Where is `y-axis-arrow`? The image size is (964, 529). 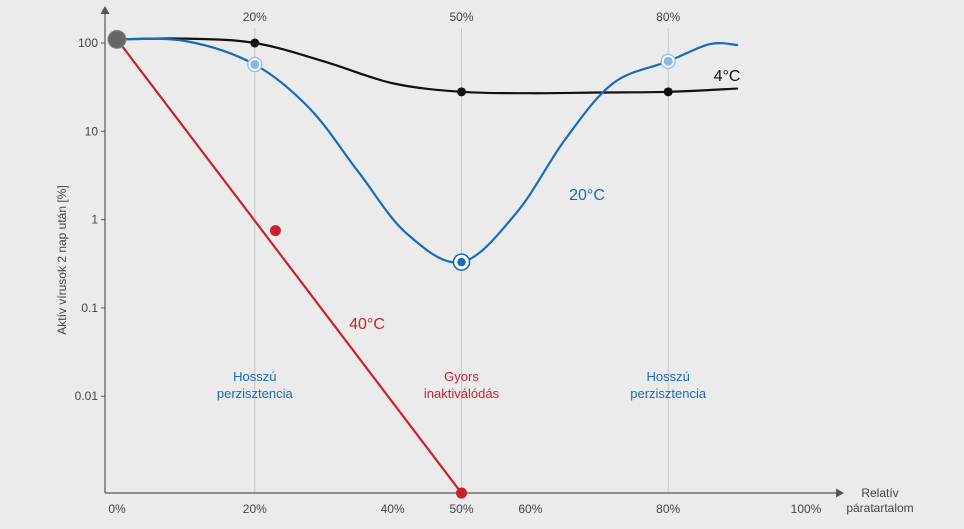
y-axis-arrow is located at coordinates (105, 10).